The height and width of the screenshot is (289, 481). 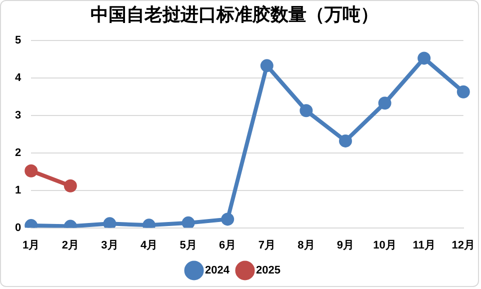 What do you see at coordinates (18, 78) in the screenshot?
I see `y-tick-label: 4` at bounding box center [18, 78].